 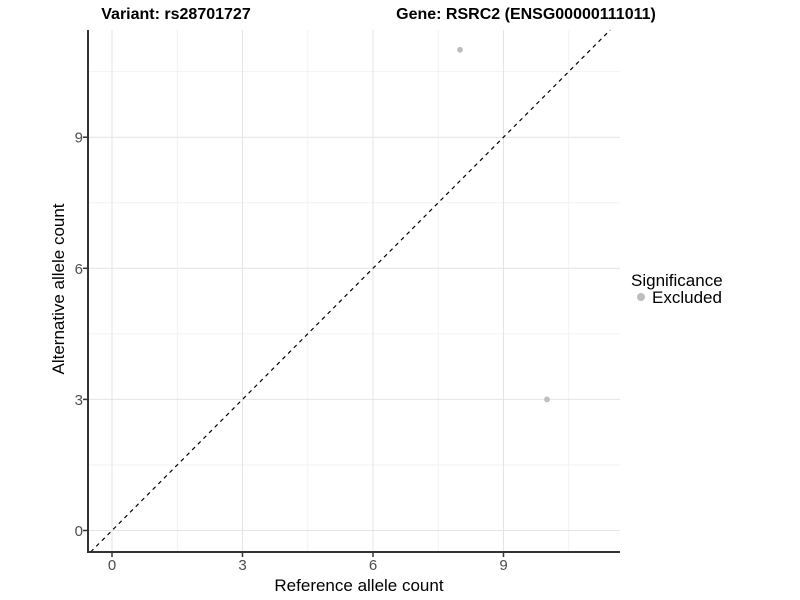 I want to click on legend: Significance Excluded, so click(x=677, y=289).